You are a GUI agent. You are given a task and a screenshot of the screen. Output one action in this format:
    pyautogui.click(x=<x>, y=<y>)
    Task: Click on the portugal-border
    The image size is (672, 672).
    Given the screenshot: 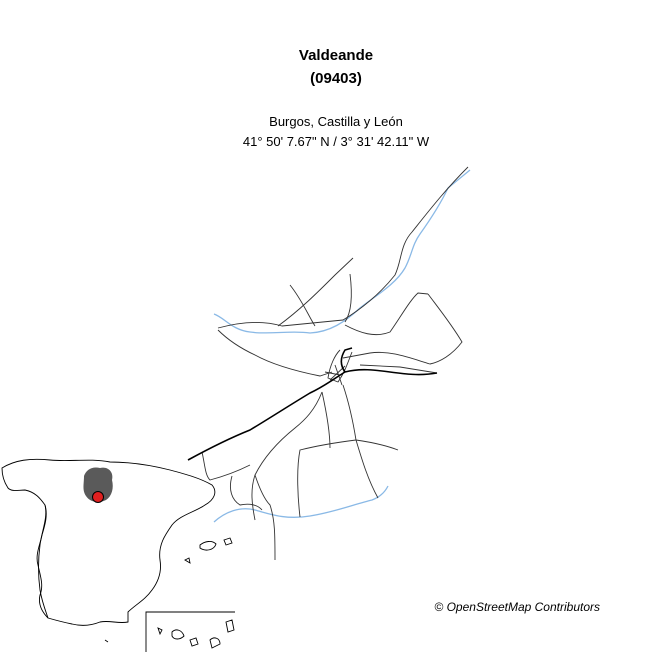 What is the action you would take?
    pyautogui.click(x=43, y=561)
    